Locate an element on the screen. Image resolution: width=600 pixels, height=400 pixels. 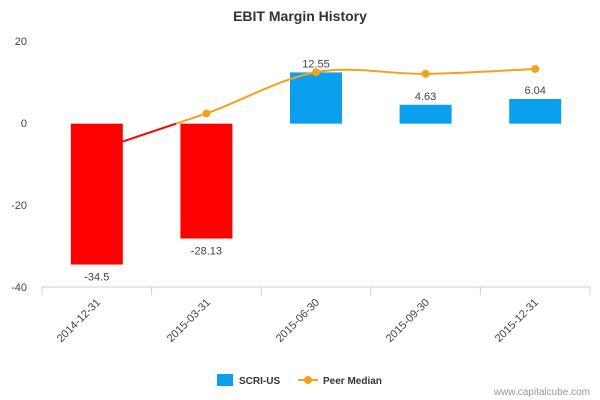
x-tick-label: 2015-09-30 is located at coordinates (408, 321).